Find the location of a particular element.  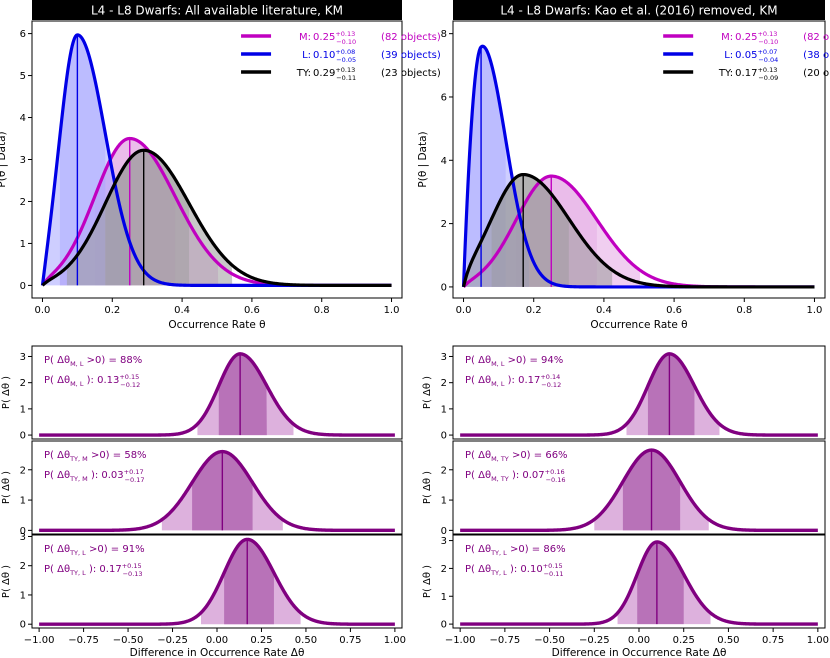

legend-value-plus: +0.07 is located at coordinates (767, 52).